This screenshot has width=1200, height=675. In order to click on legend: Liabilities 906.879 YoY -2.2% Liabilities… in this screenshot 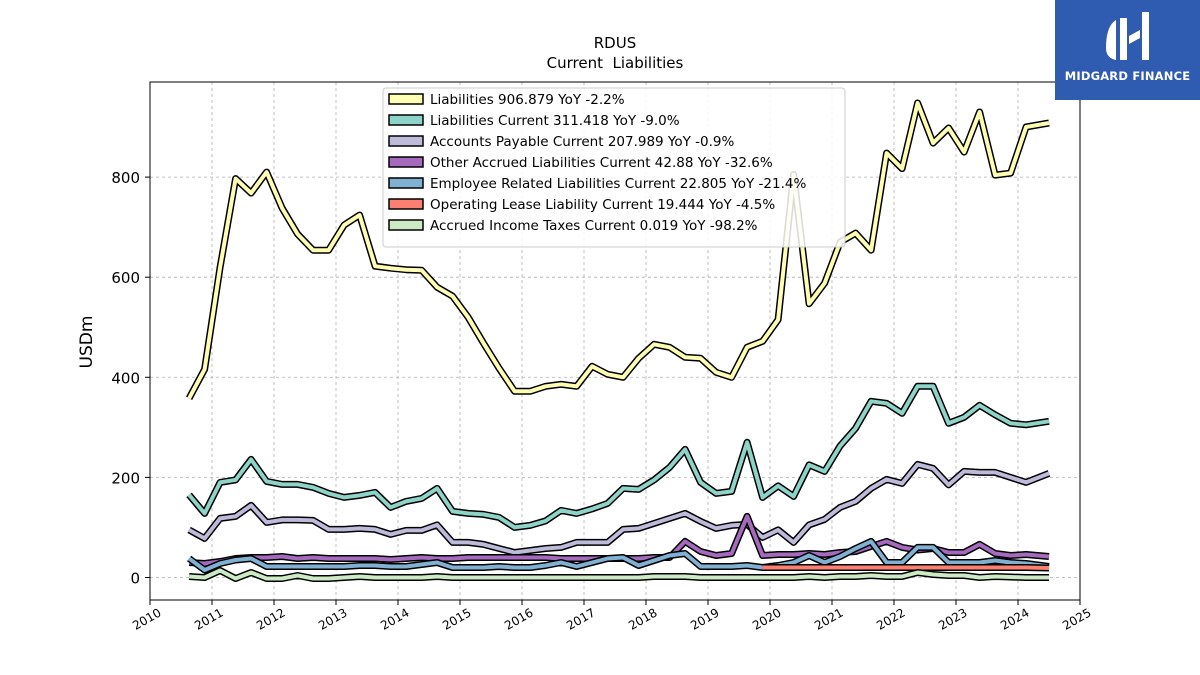, I will do `click(614, 167)`.